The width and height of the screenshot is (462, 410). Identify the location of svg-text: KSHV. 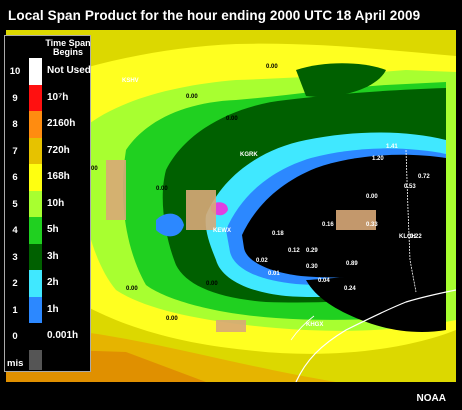
(130, 81).